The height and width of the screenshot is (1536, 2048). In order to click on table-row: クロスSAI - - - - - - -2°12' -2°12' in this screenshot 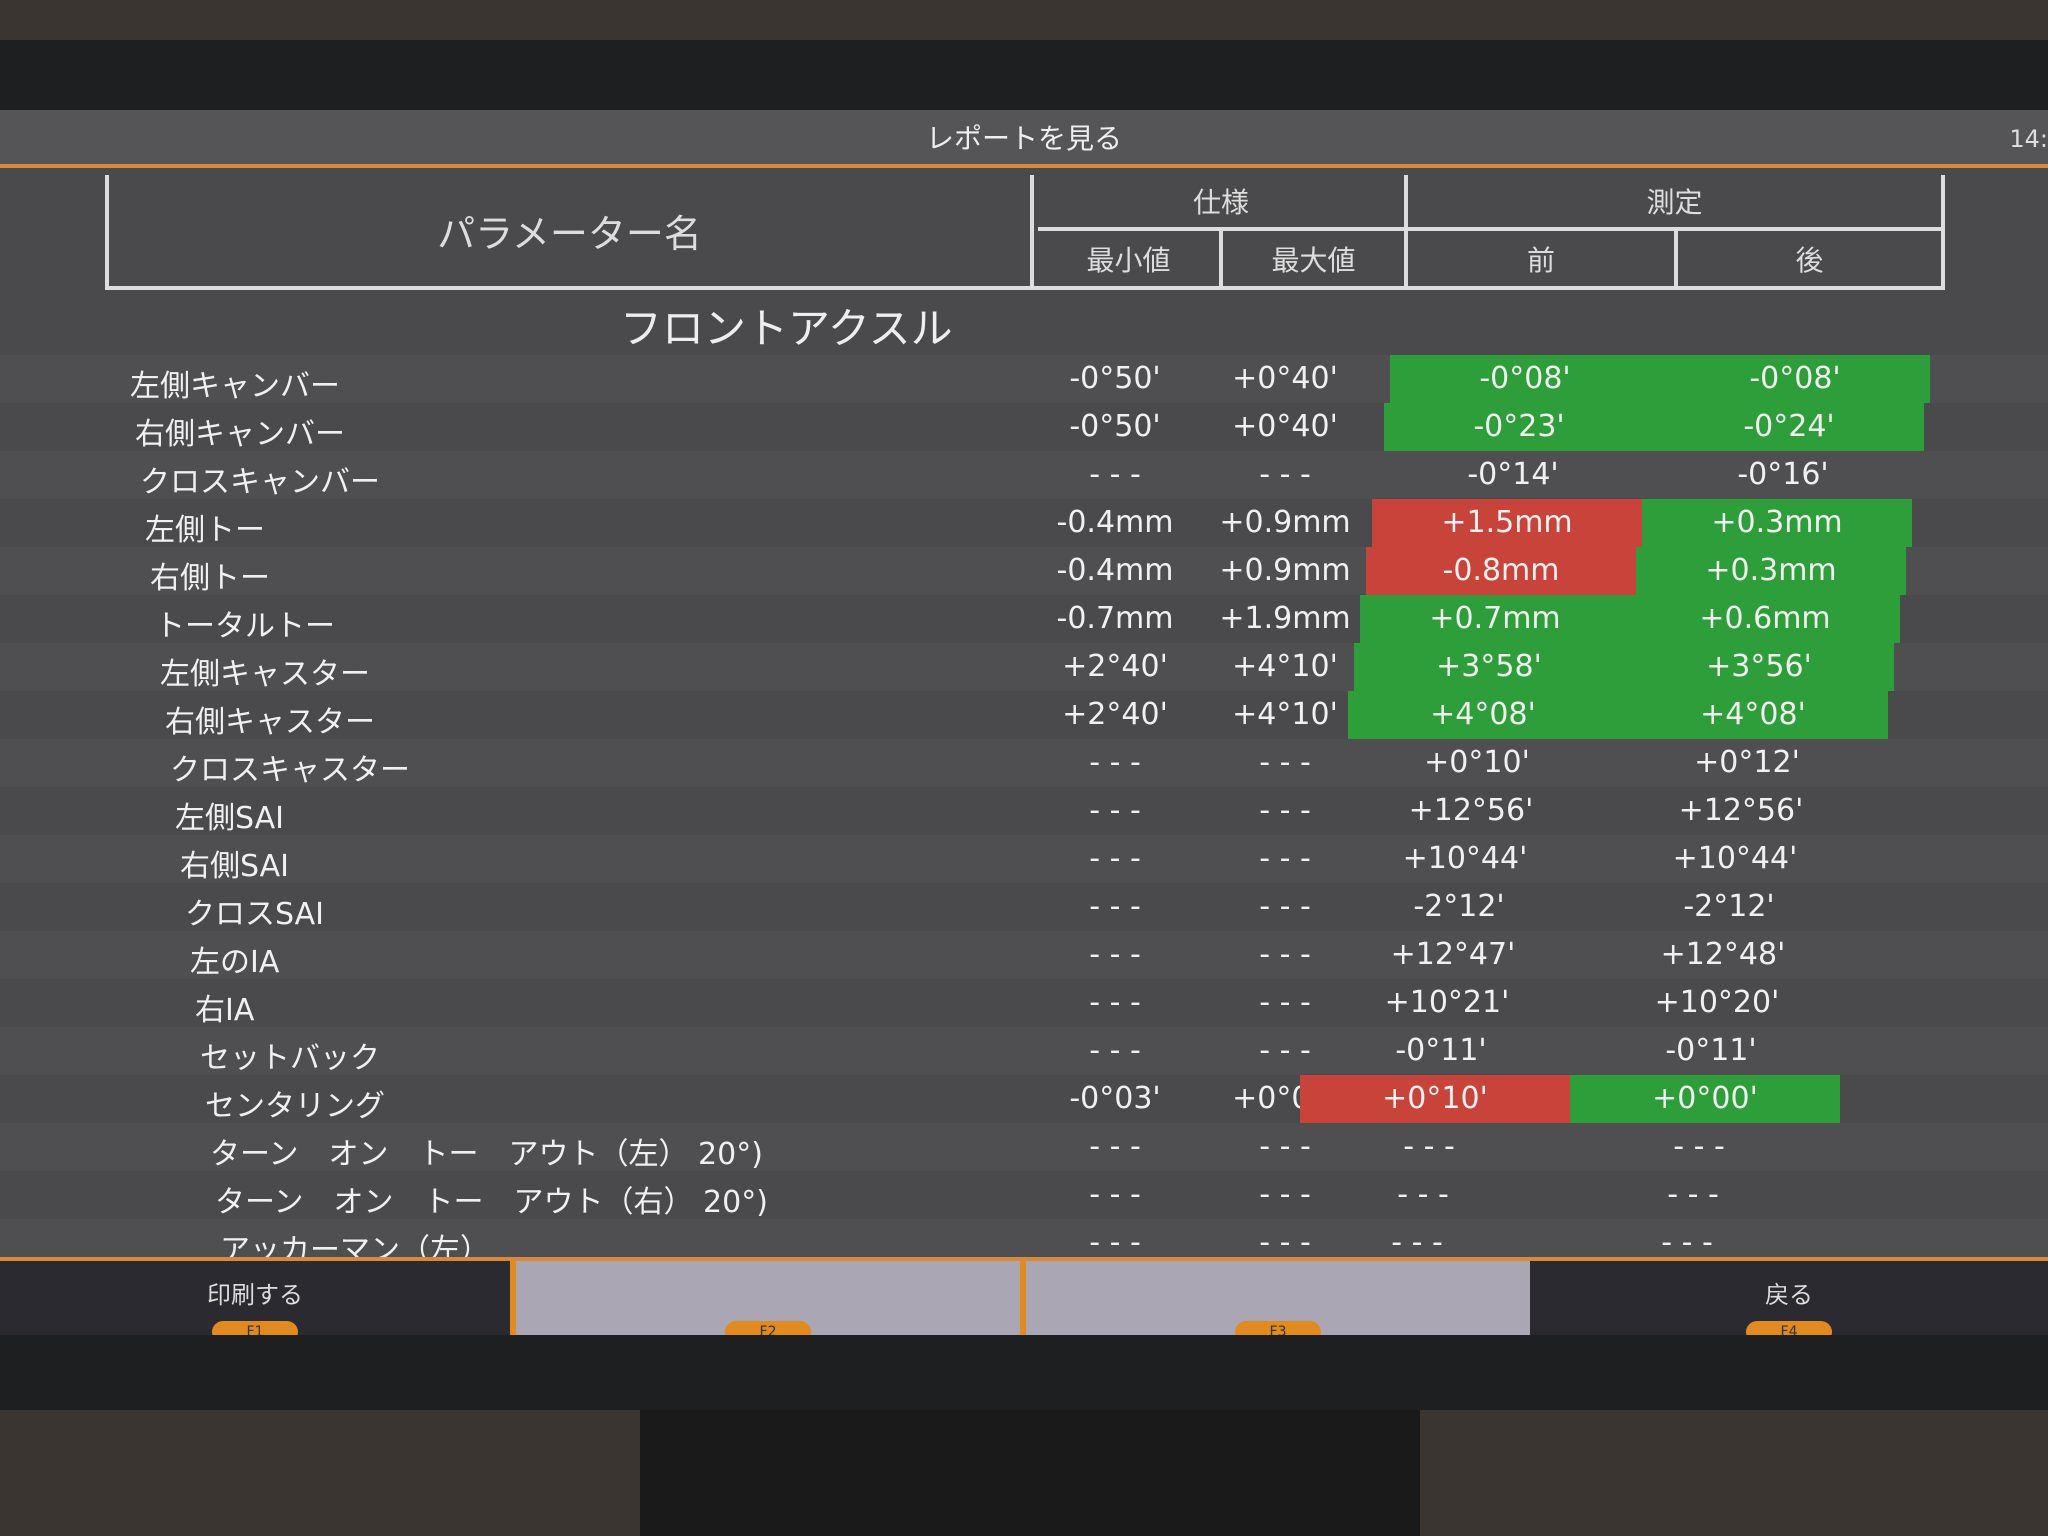, I will do `click(1024, 907)`.